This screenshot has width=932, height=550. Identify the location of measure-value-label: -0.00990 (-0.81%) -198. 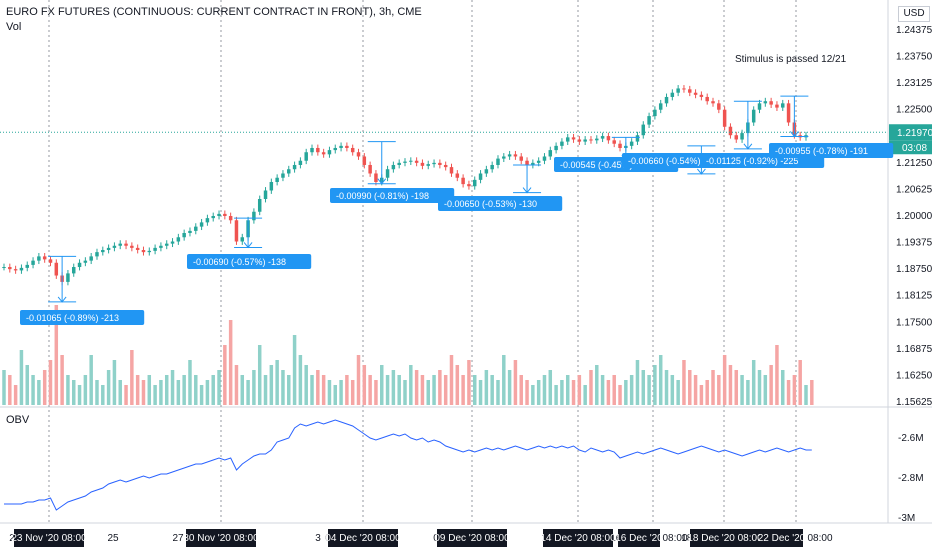
(382, 196).